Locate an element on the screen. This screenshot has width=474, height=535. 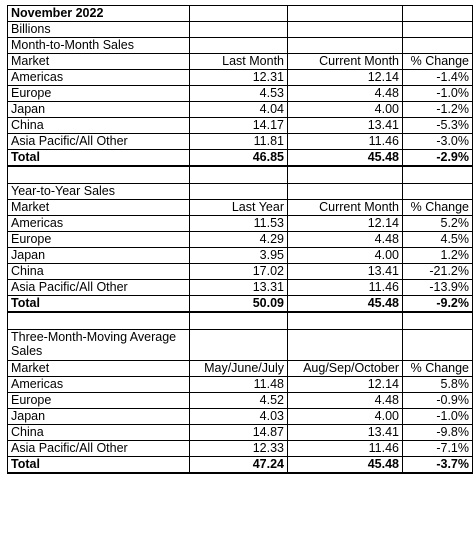
value-cell: 4.04 is located at coordinates (238, 109).